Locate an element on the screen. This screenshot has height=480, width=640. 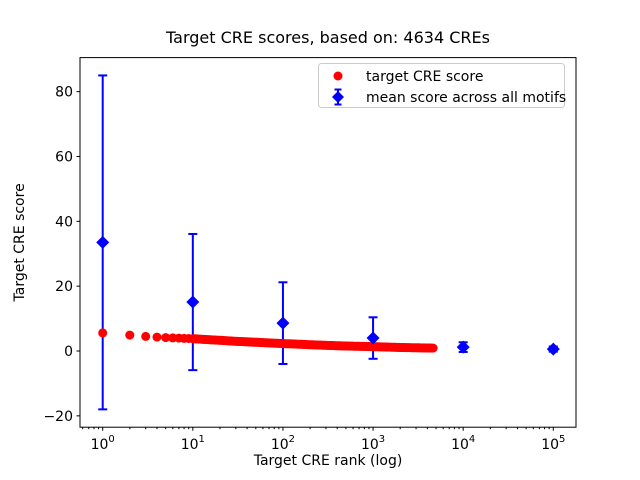
x-tick-label: 10⁰ is located at coordinates (103, 443).